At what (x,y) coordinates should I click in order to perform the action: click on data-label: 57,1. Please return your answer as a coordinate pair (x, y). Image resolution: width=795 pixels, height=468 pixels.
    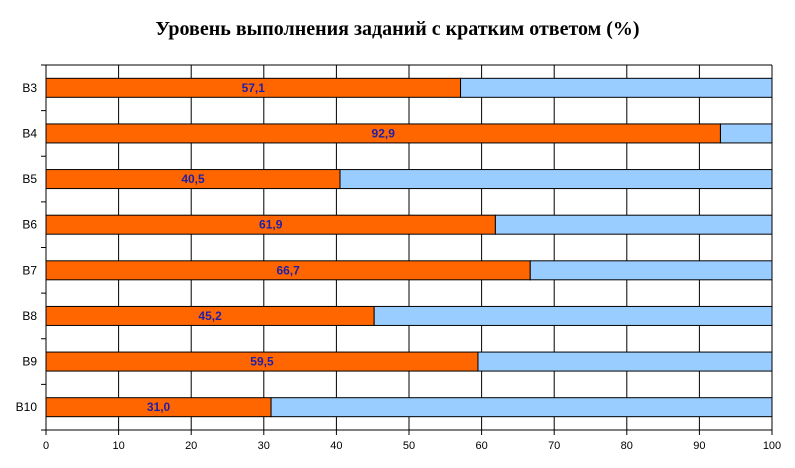
    Looking at the image, I should click on (254, 88).